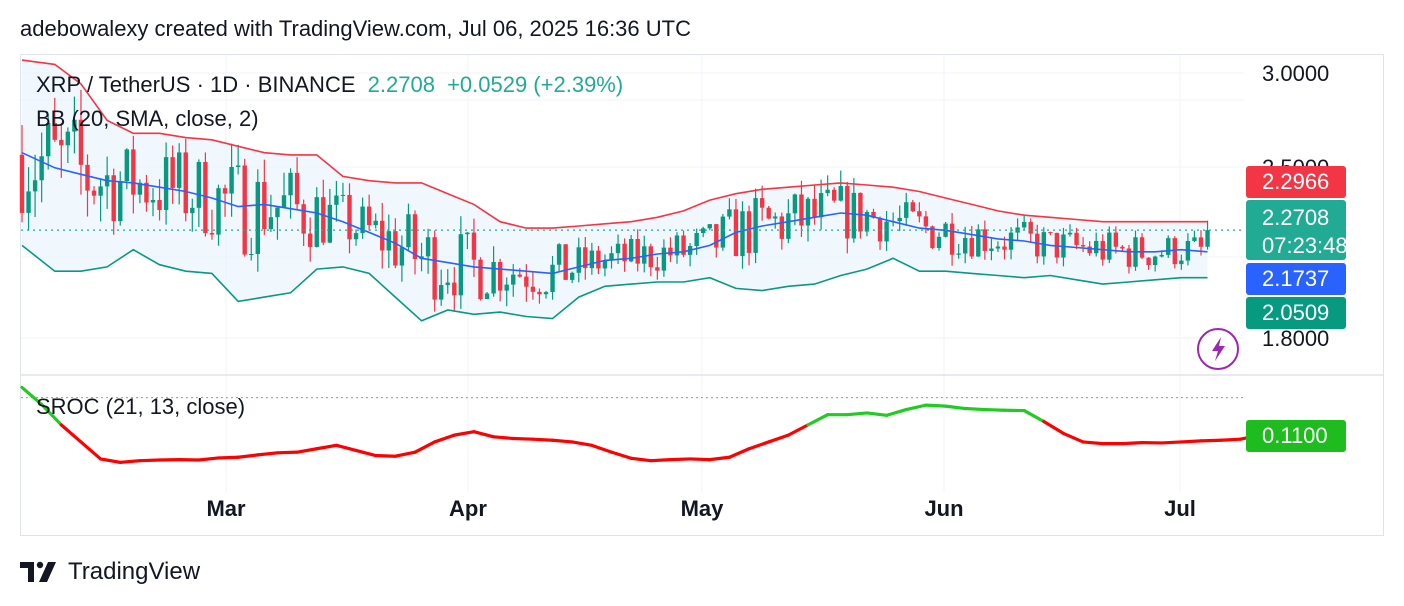  What do you see at coordinates (1295, 338) in the screenshot?
I see `y-tick-label: 1.8000` at bounding box center [1295, 338].